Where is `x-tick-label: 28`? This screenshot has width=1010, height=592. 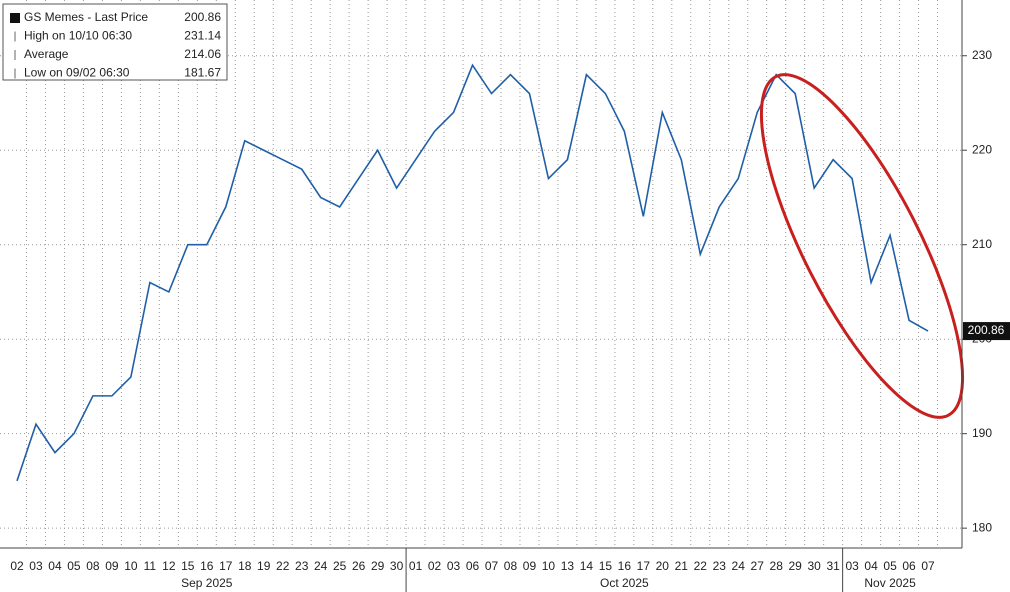 x-tick-label: 28 is located at coordinates (777, 566).